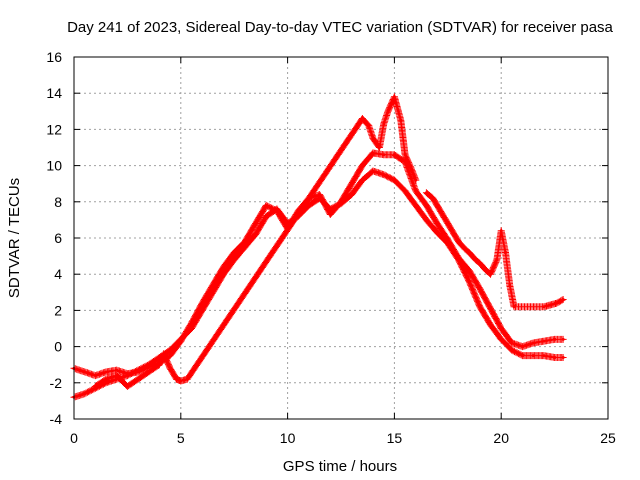 The width and height of the screenshot is (640, 480). Describe the element at coordinates (56, 419) in the screenshot. I see `y-tick-label: -4` at that location.